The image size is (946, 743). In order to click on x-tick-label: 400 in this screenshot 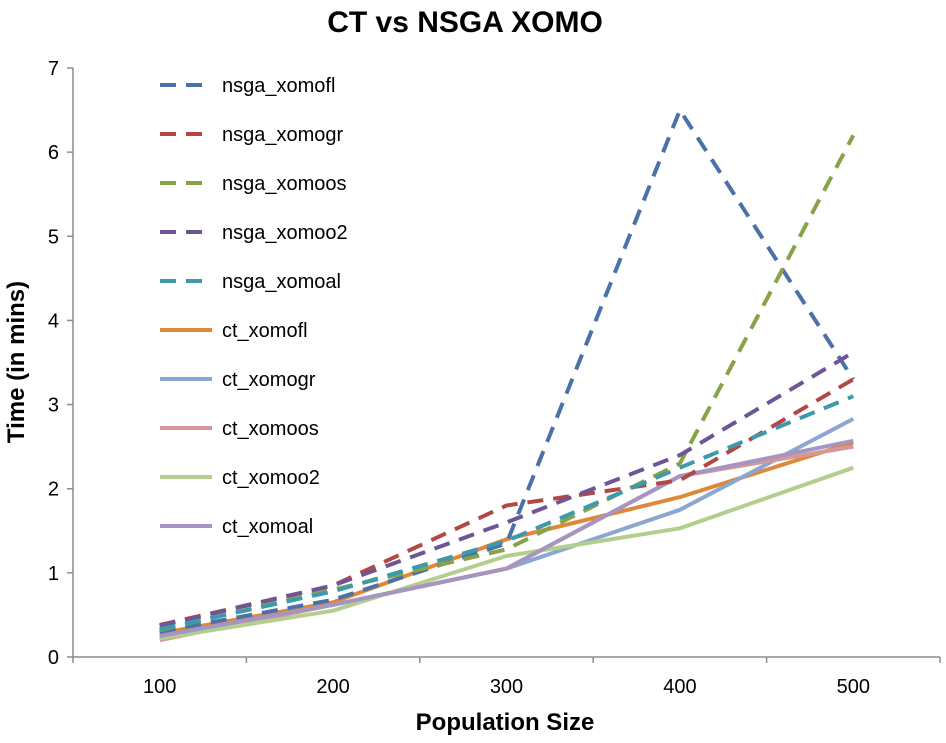, I will do `click(679, 687)`.